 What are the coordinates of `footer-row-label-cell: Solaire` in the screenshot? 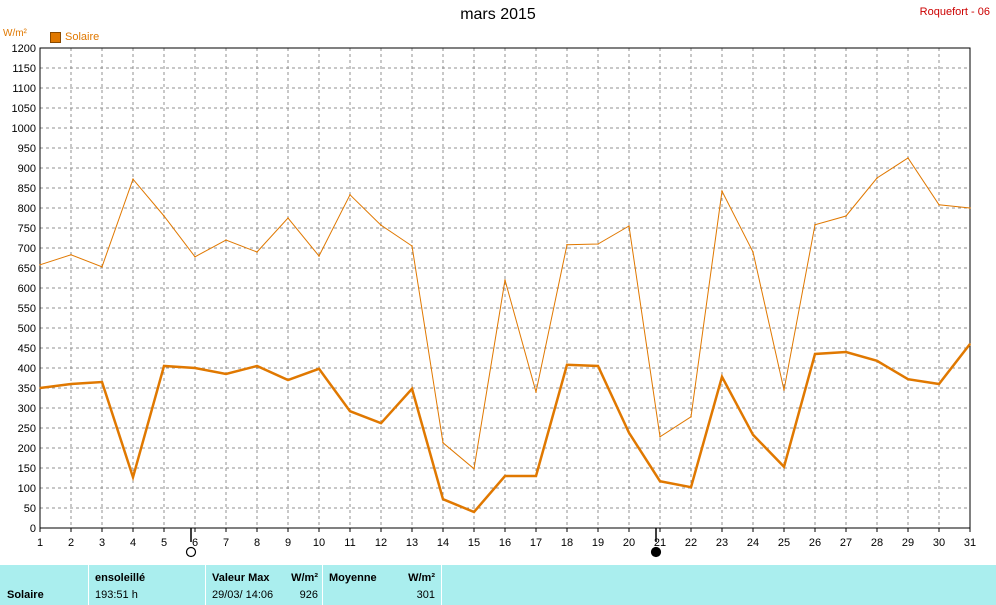 It's located at (44, 585).